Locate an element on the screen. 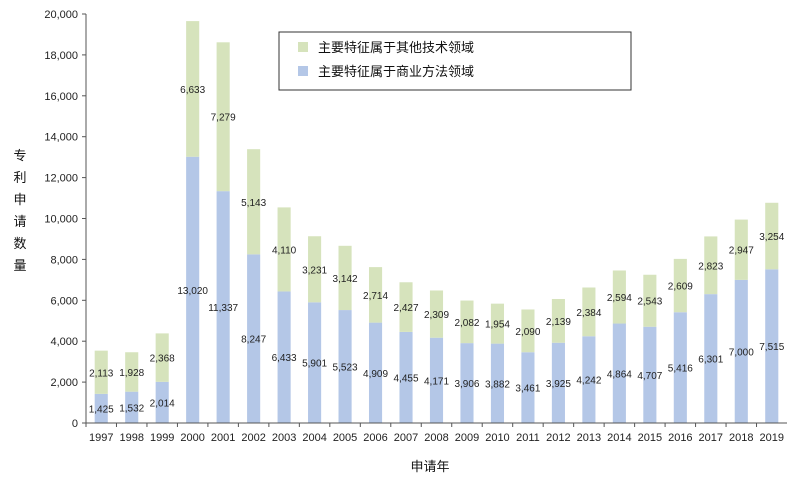 This screenshot has width=799, height=487. data-label-other-2005: 3,142 is located at coordinates (345, 279).